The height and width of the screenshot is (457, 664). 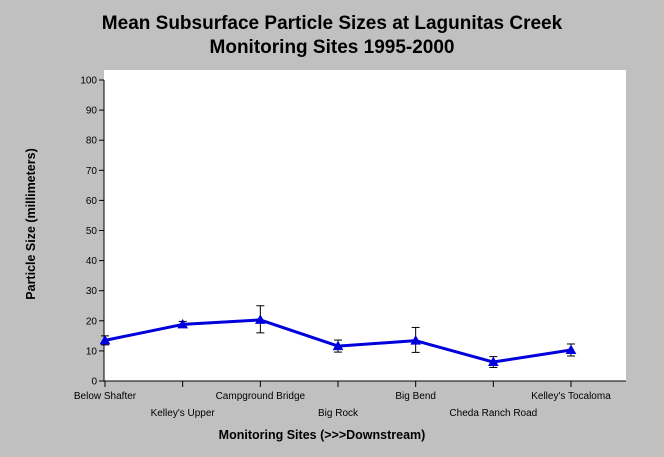 I want to click on x-tick-label: Kelley's Upper, so click(x=183, y=413).